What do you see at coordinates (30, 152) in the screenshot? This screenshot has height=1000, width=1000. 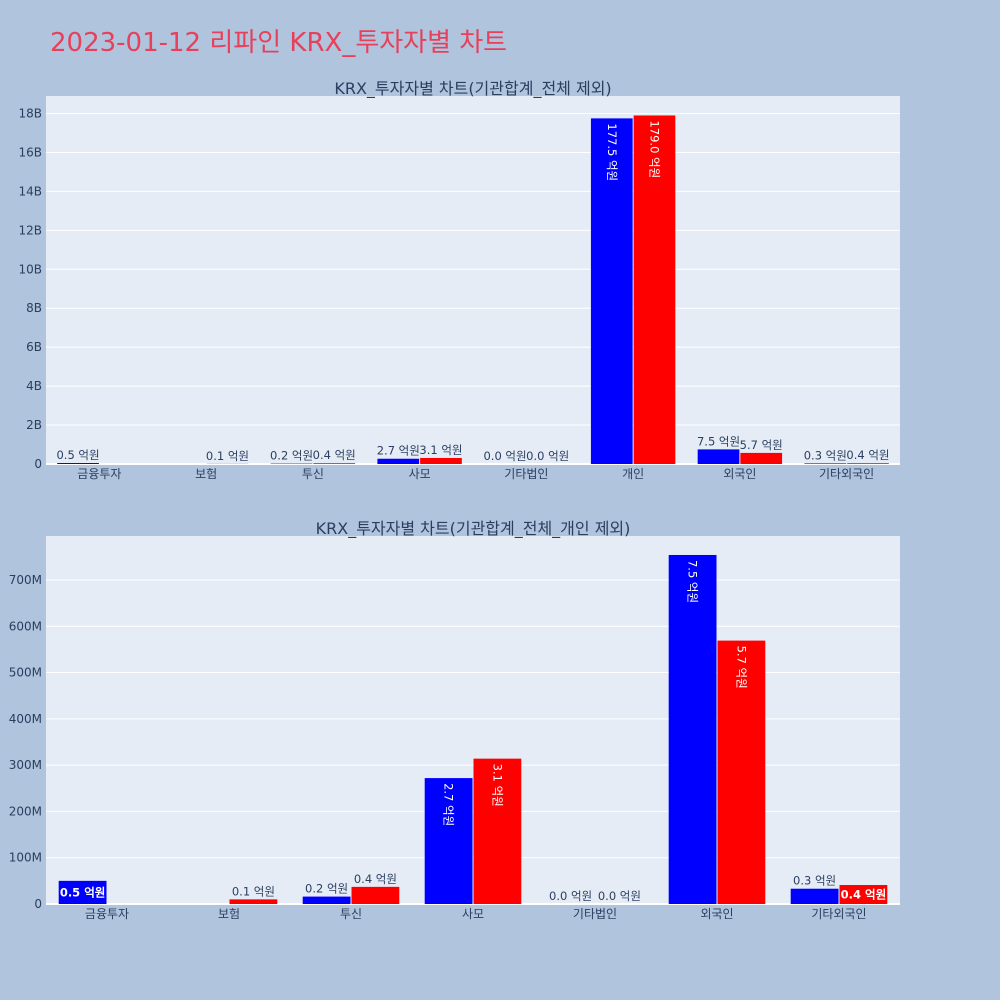 I see `y-tick-label: 16B` at bounding box center [30, 152].